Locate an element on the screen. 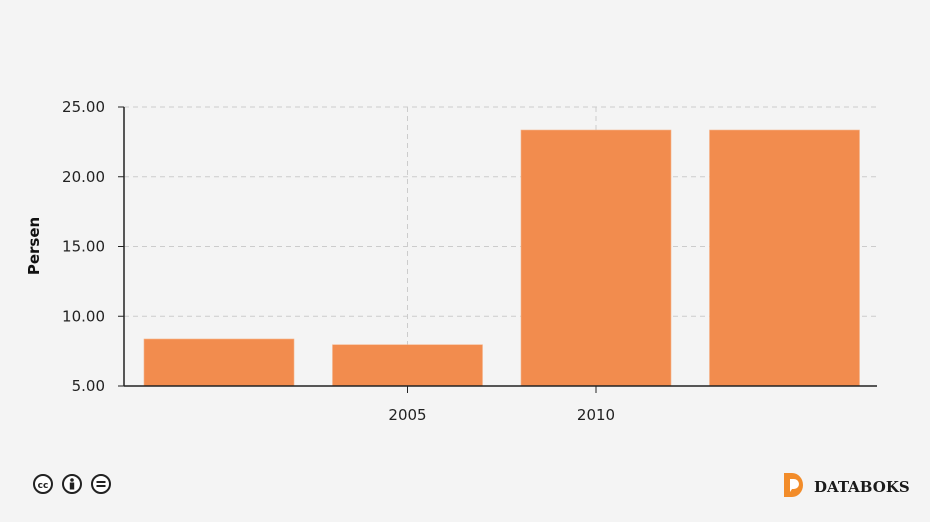 The width and height of the screenshot is (930, 522). svg-text: cc is located at coordinates (43, 486).